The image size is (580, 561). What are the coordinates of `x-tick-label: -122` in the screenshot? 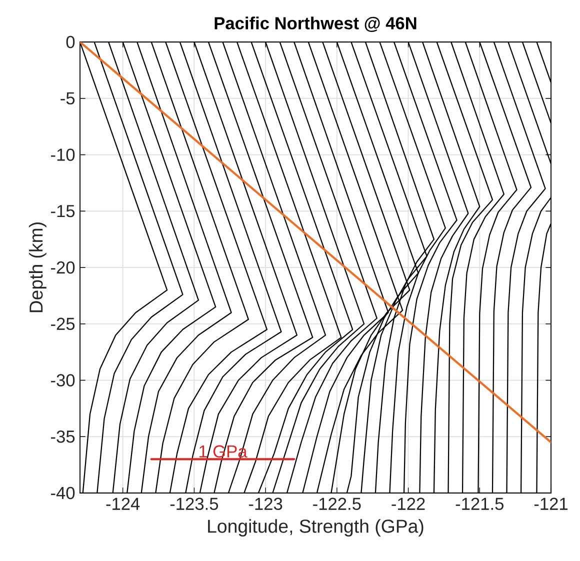 It's located at (408, 504).